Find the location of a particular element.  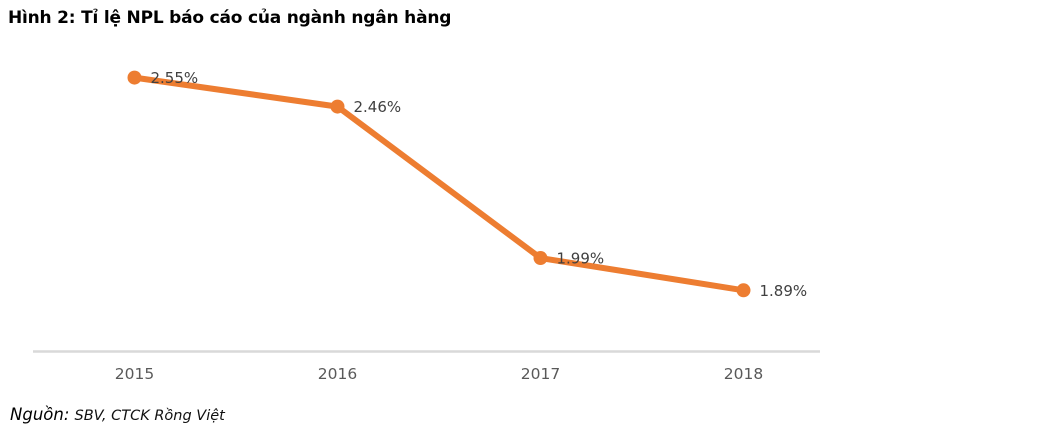

data-point-2015 is located at coordinates (134, 77).